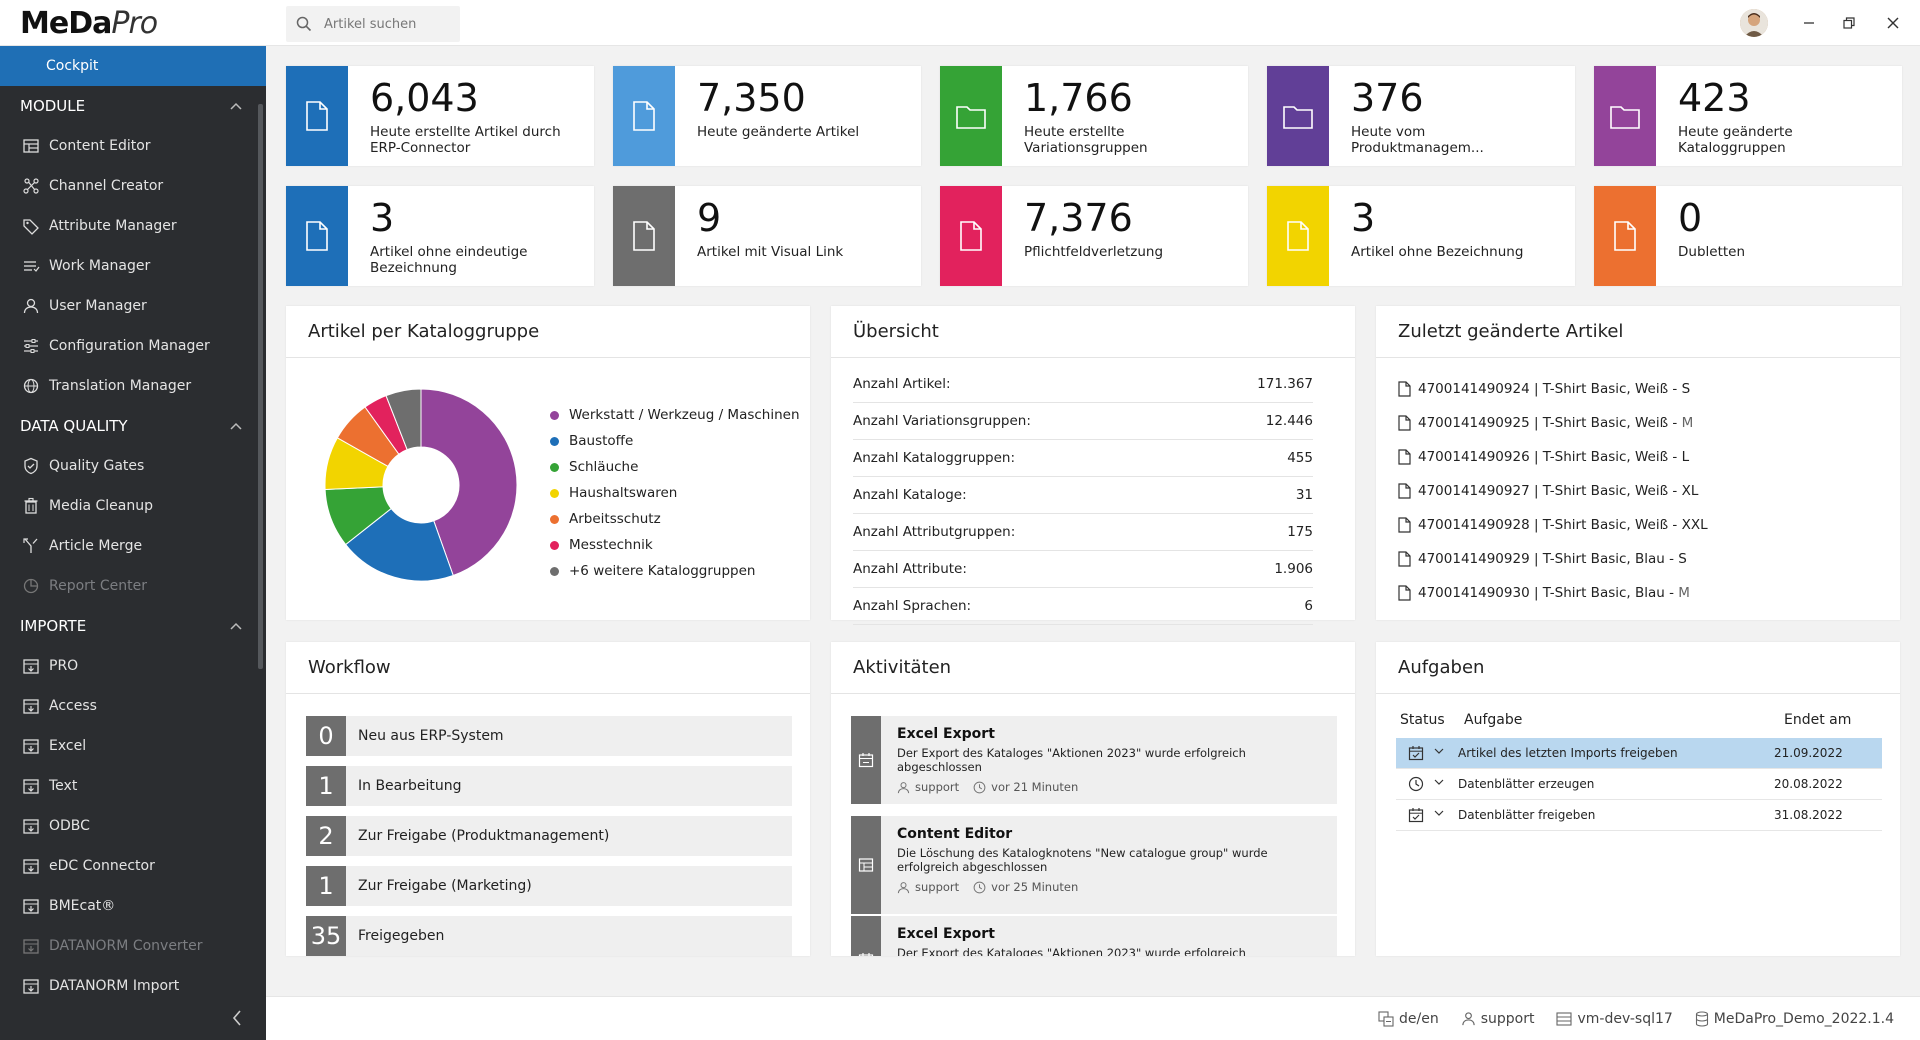 Image resolution: width=1920 pixels, height=1040 pixels. What do you see at coordinates (549, 786) in the screenshot?
I see `workflow-step: 1 In Bearbeitung` at bounding box center [549, 786].